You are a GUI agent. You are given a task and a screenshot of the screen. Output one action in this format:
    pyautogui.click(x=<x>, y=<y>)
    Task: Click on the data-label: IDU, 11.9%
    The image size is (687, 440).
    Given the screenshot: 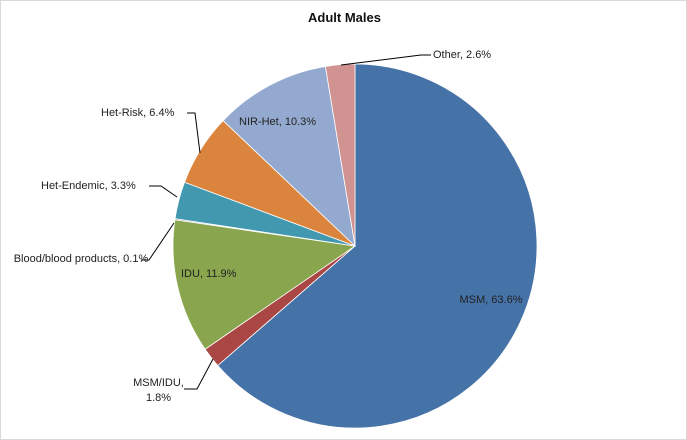 What is the action you would take?
    pyautogui.click(x=209, y=274)
    